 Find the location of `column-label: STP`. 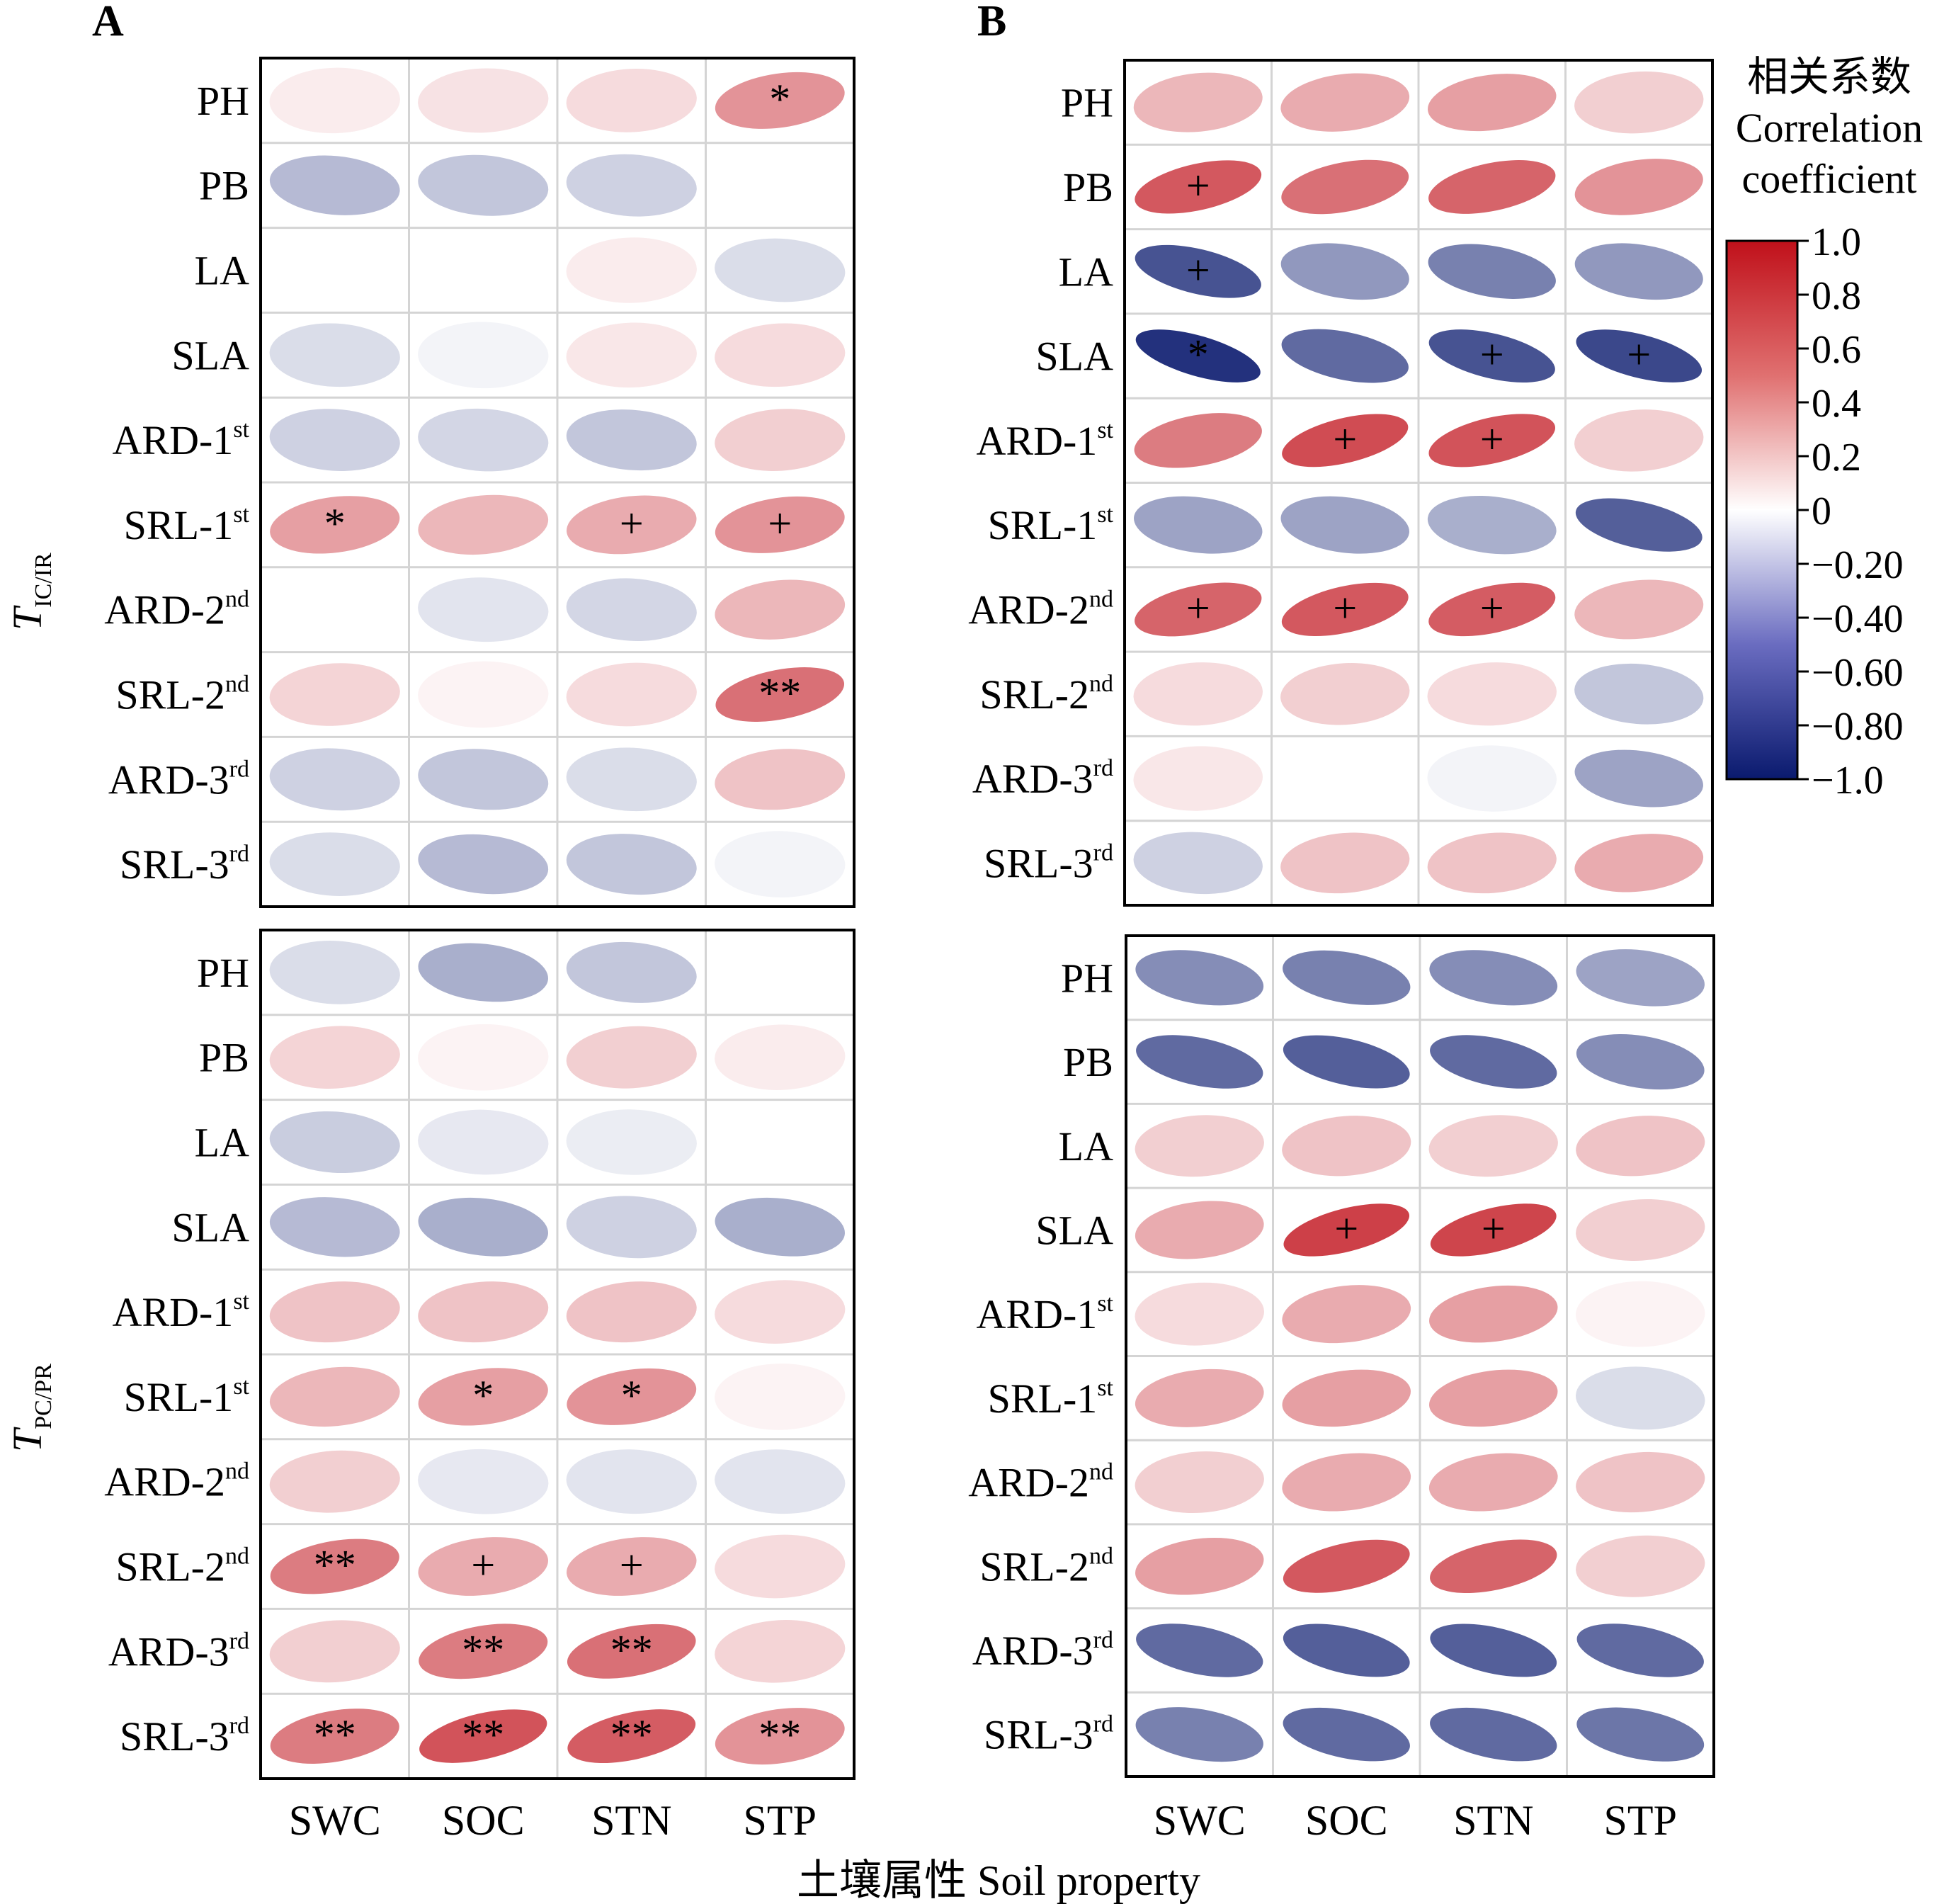

column-label: STP is located at coordinates (1640, 1821).